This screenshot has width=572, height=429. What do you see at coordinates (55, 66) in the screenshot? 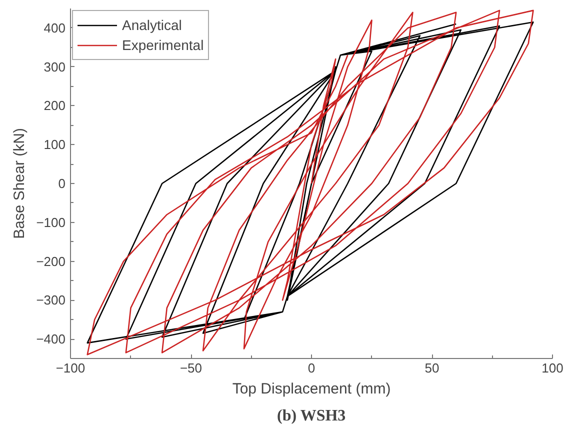
I see `y-tick-label: 300` at bounding box center [55, 66].